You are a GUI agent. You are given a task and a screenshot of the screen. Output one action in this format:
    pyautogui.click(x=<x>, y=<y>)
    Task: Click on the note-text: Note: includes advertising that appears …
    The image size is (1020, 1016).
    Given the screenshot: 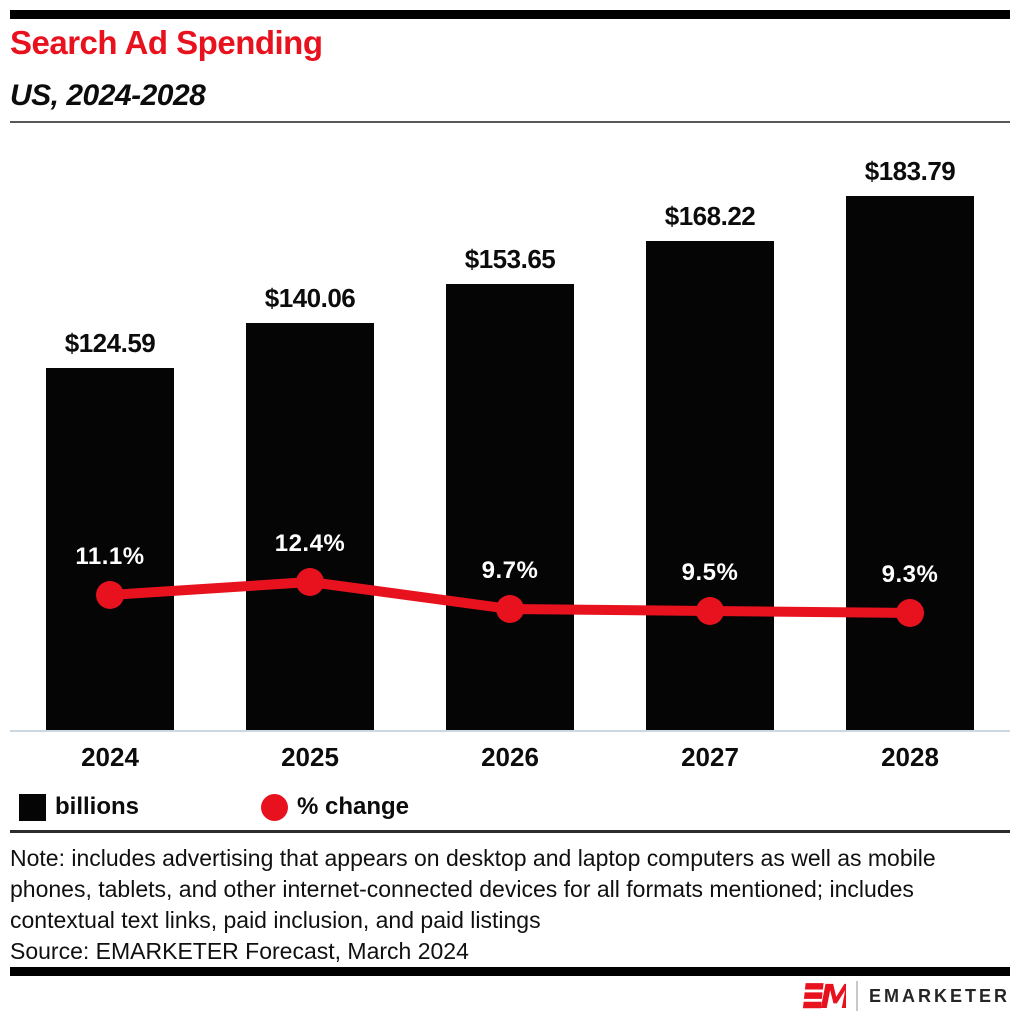 What is the action you would take?
    pyautogui.click(x=473, y=889)
    